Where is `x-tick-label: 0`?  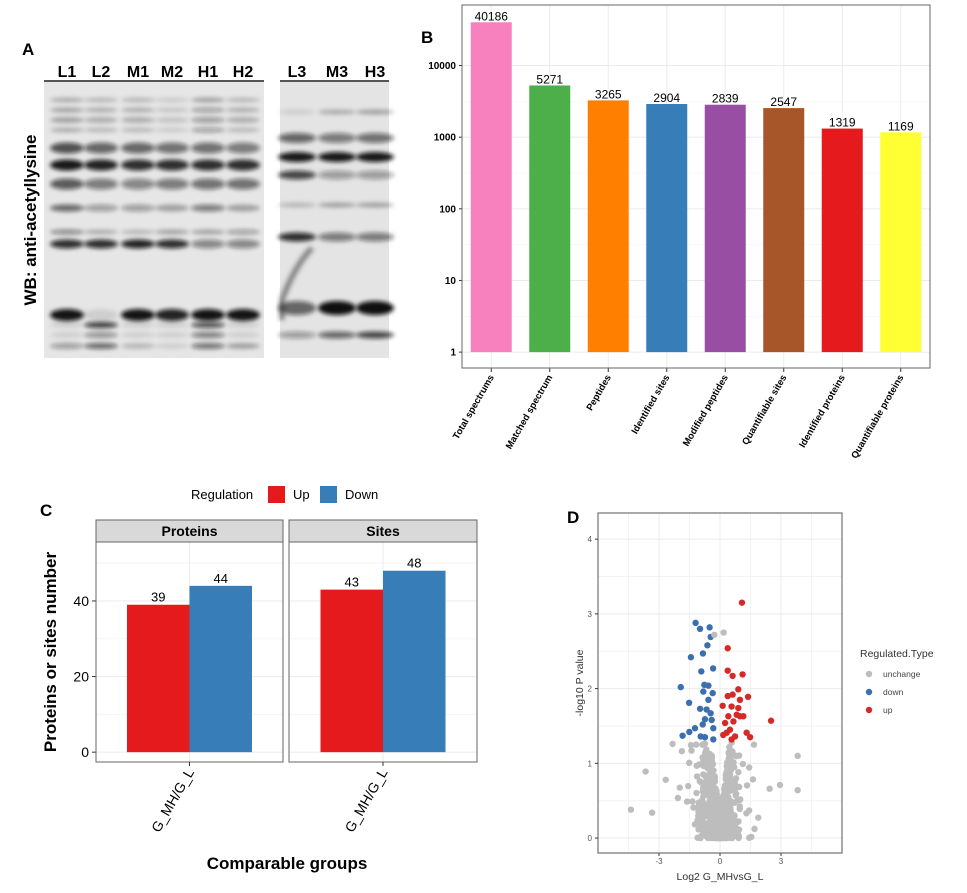
x-tick-label: 0 is located at coordinates (720, 861).